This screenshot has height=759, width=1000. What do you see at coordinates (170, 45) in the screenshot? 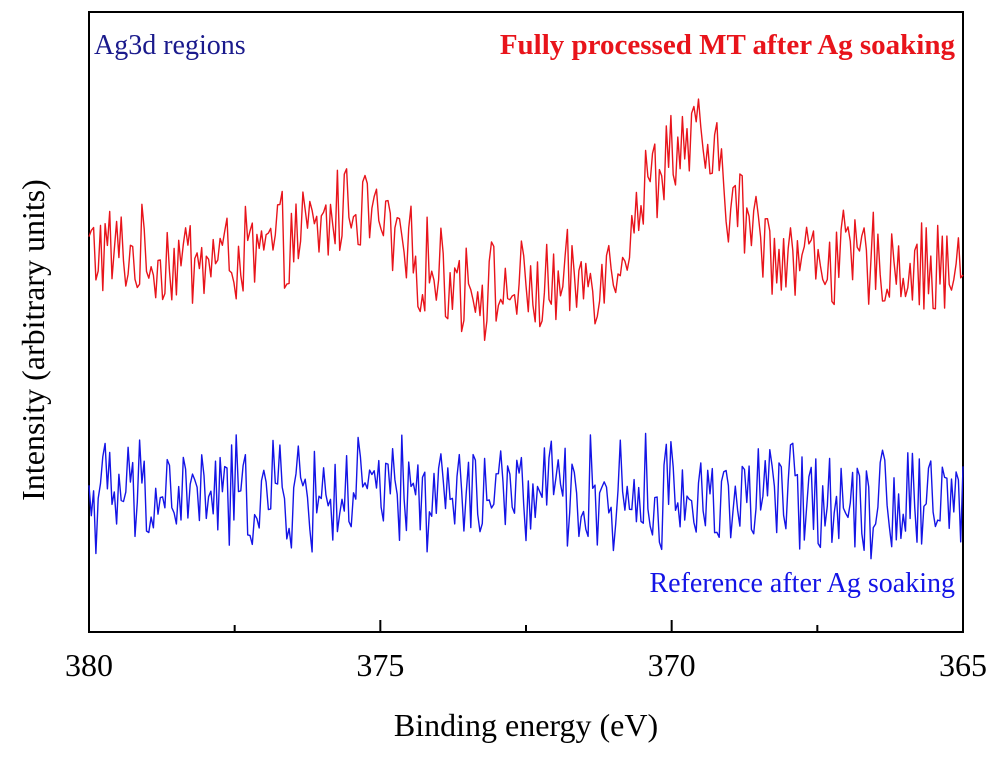
I see `region-label: Ag3d regions` at bounding box center [170, 45].